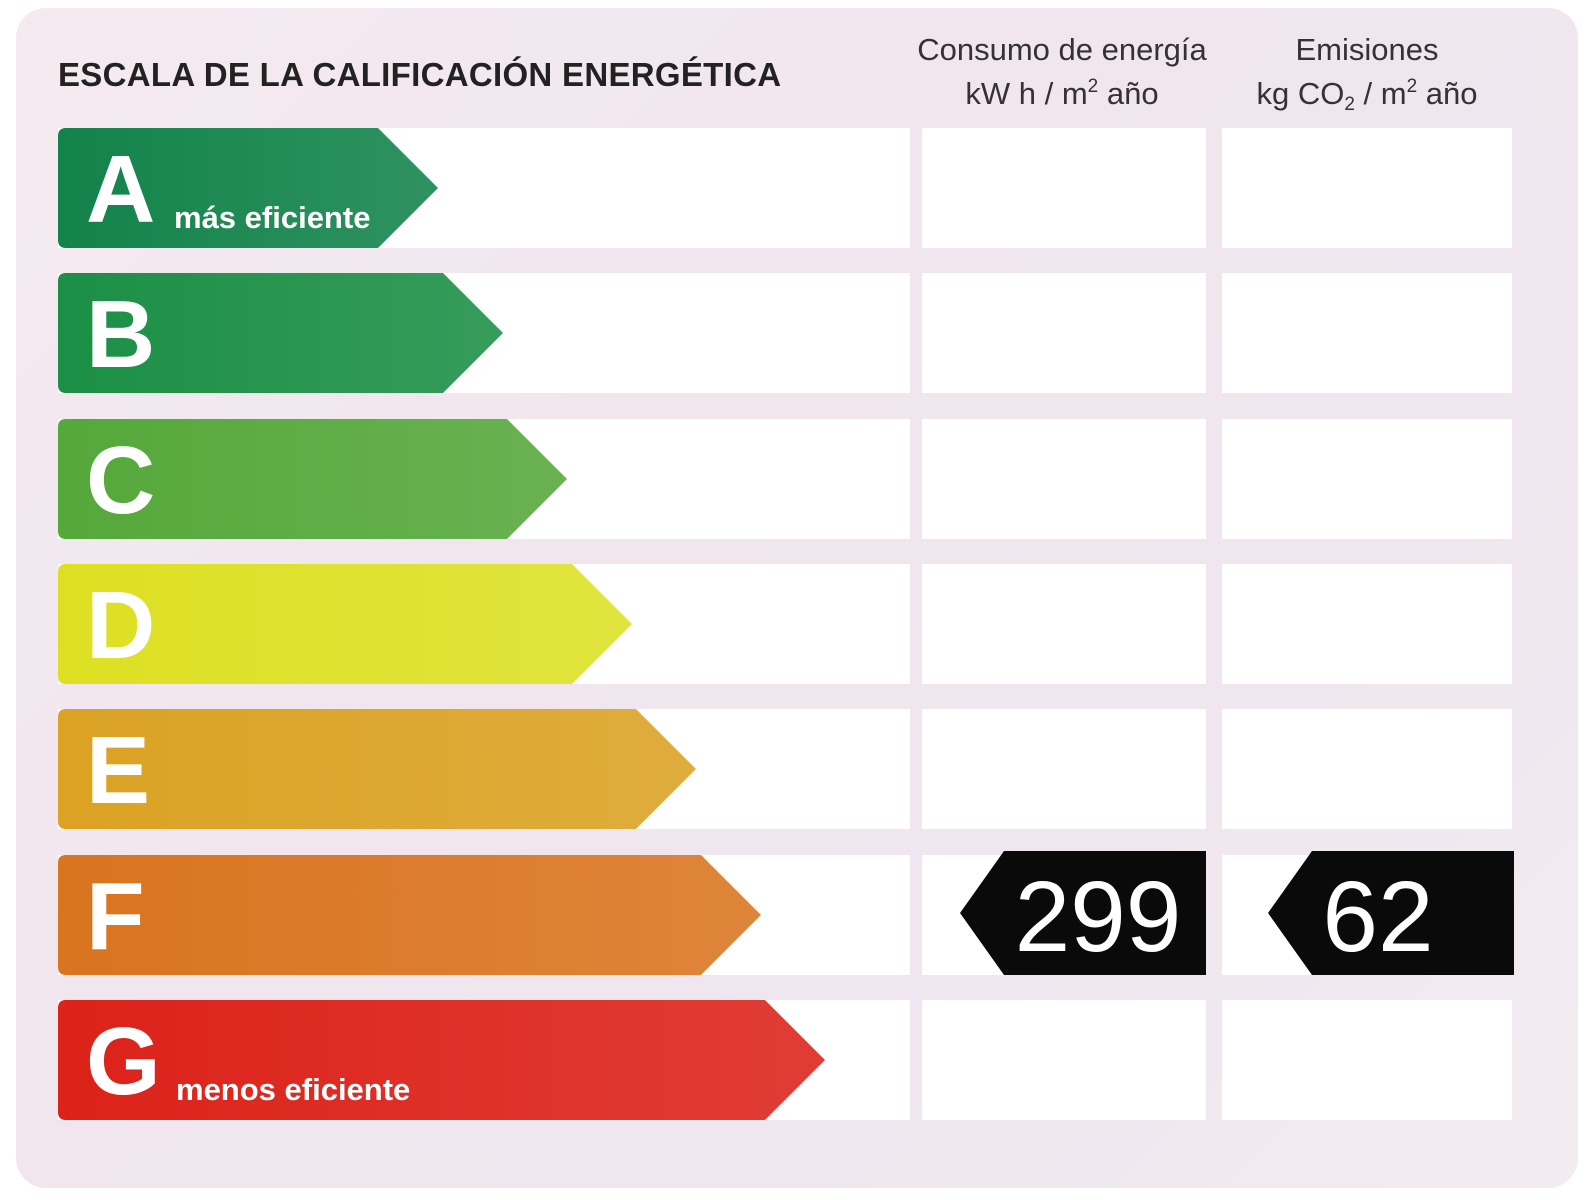 This screenshot has height=1200, width=1594. What do you see at coordinates (120, 334) in the screenshot?
I see `grade-letter-b: B` at bounding box center [120, 334].